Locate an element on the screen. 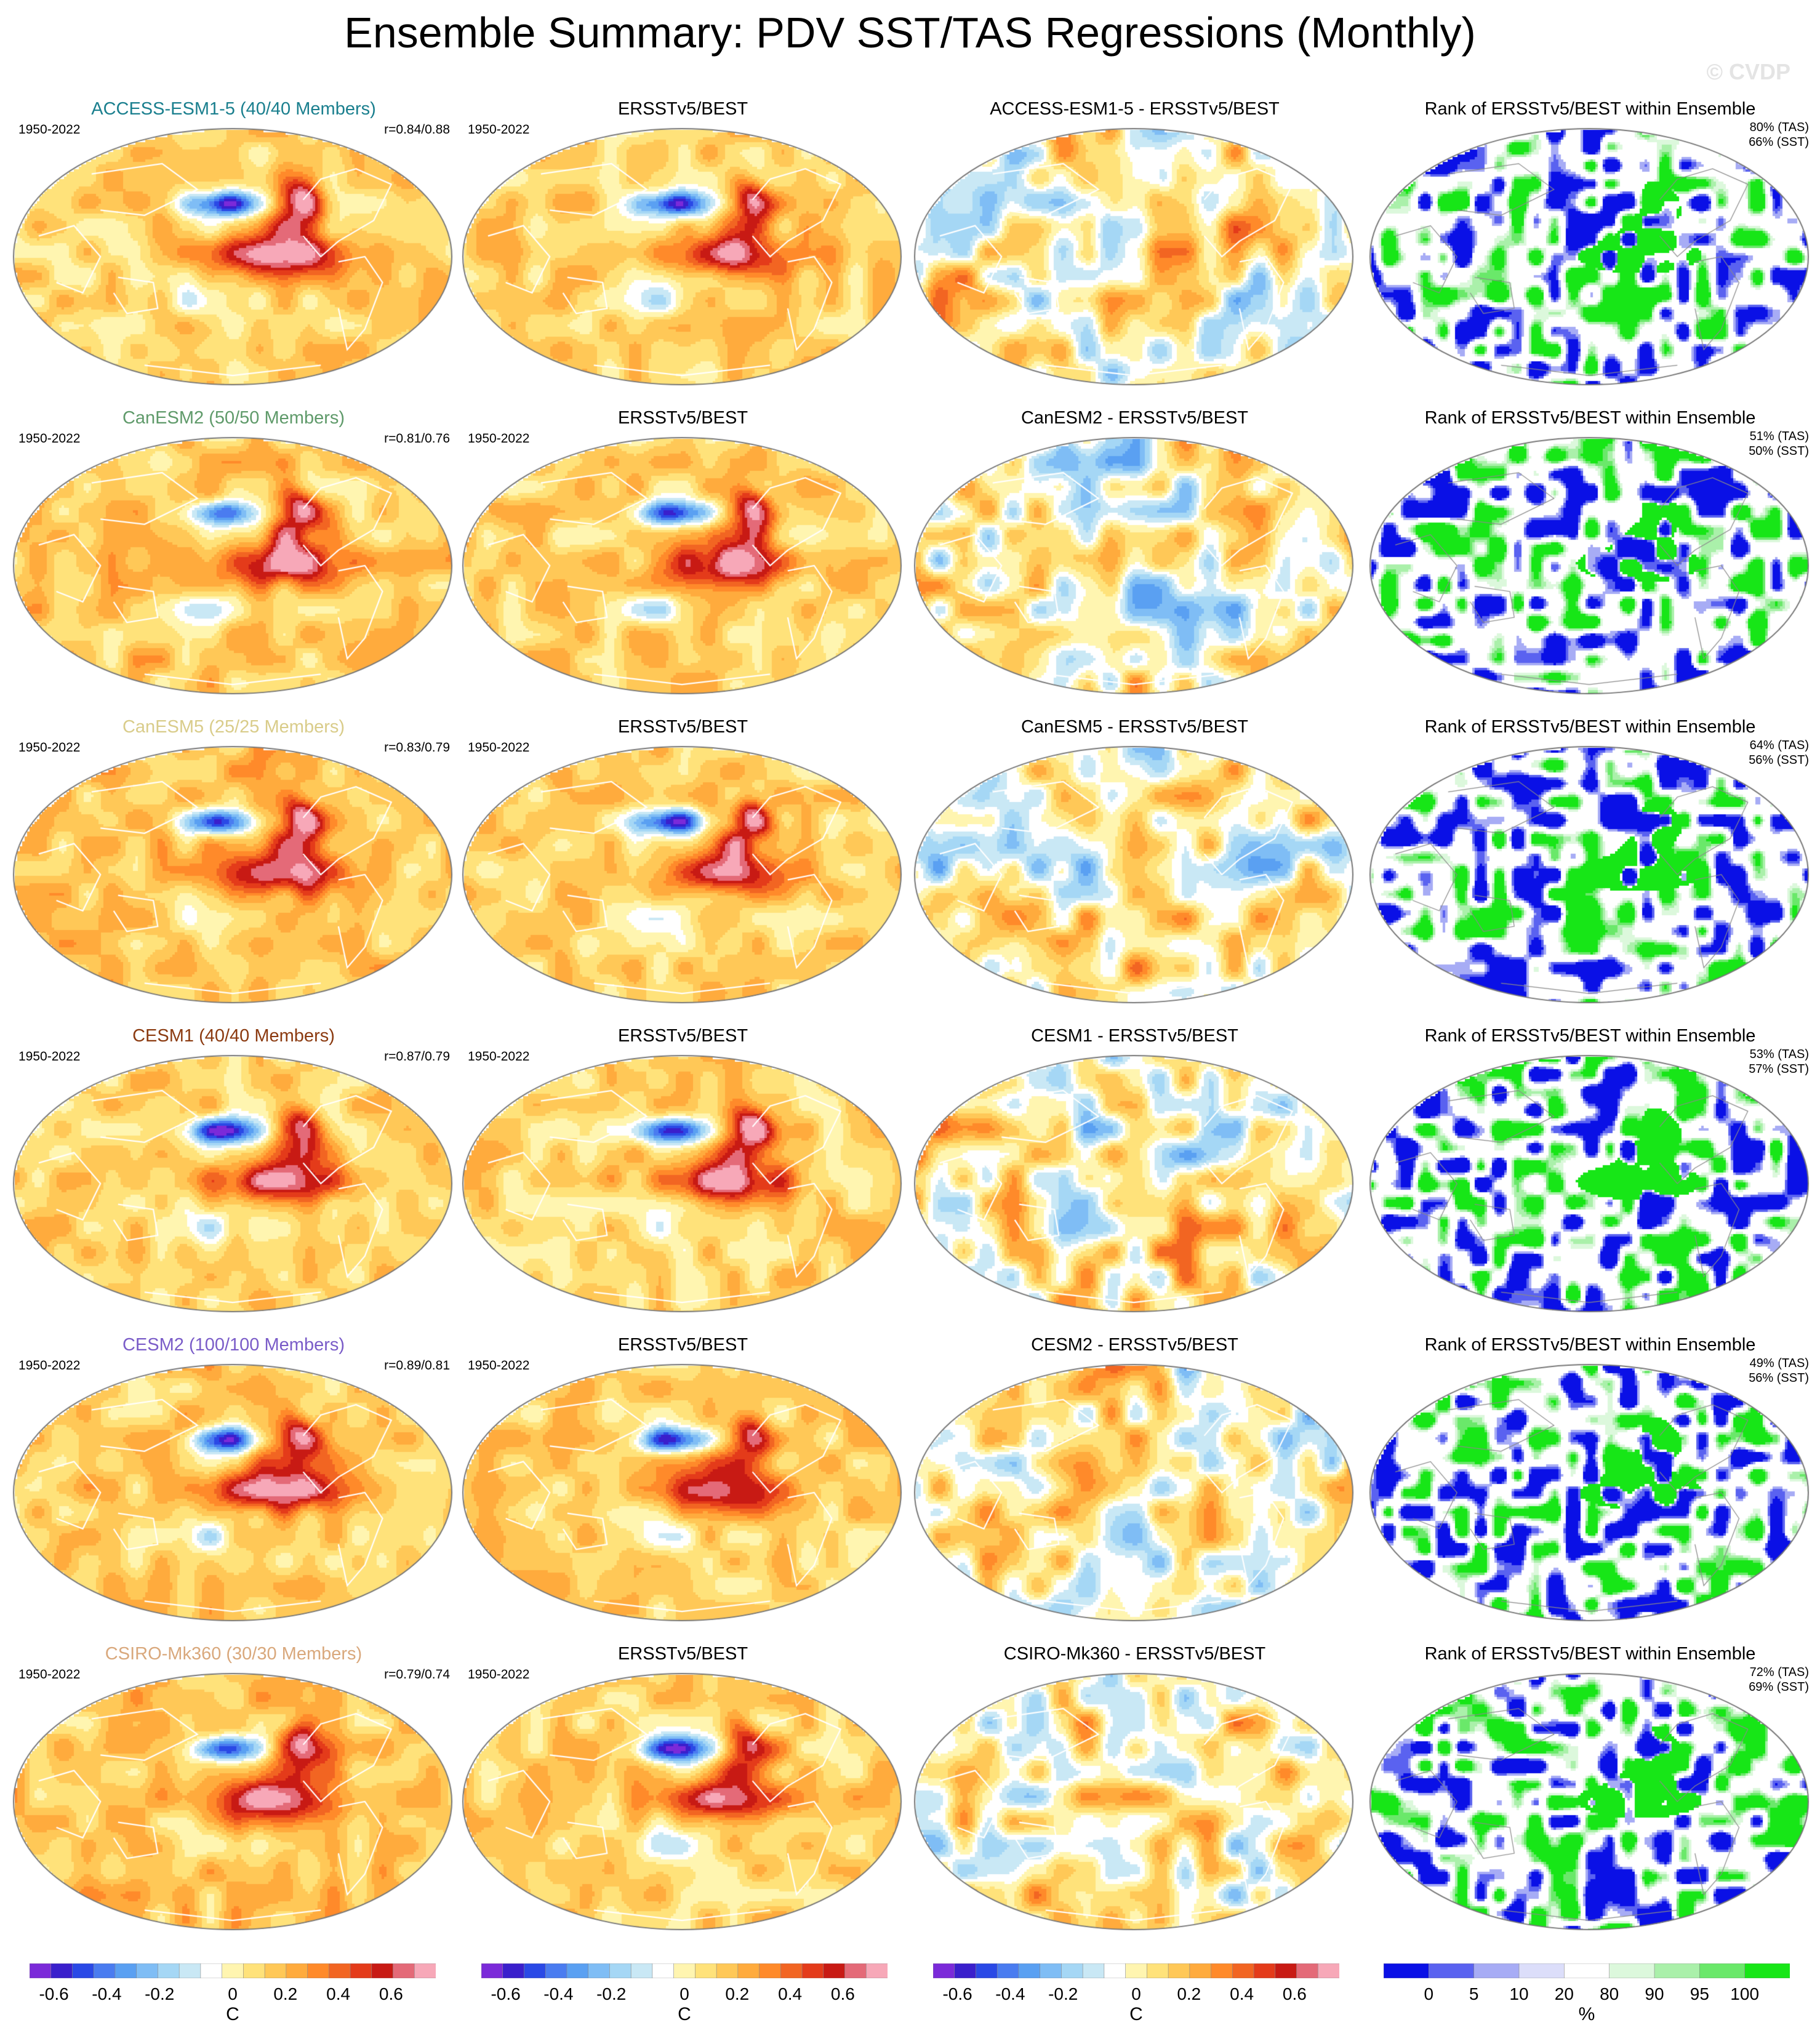 Image resolution: width=1820 pixels, height=2041 pixels. colorbar-tick-label: 0.4 is located at coordinates (790, 1993).